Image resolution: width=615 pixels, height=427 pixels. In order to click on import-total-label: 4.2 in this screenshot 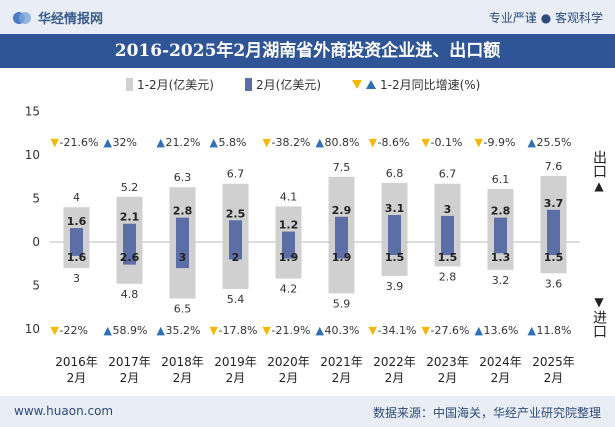, I will do `click(289, 289)`.